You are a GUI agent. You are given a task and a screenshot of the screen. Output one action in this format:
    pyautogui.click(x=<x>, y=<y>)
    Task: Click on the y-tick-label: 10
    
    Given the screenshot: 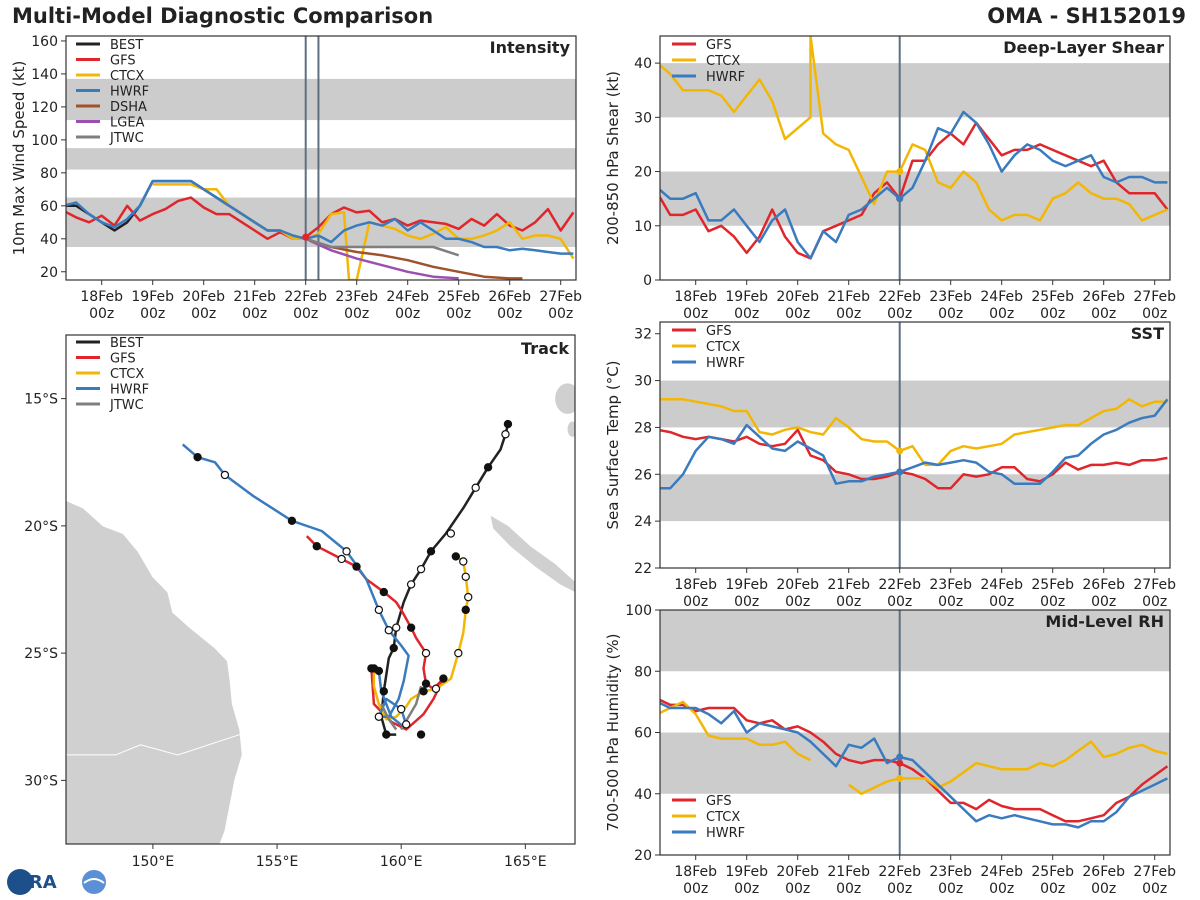 What is the action you would take?
    pyautogui.click(x=643, y=227)
    